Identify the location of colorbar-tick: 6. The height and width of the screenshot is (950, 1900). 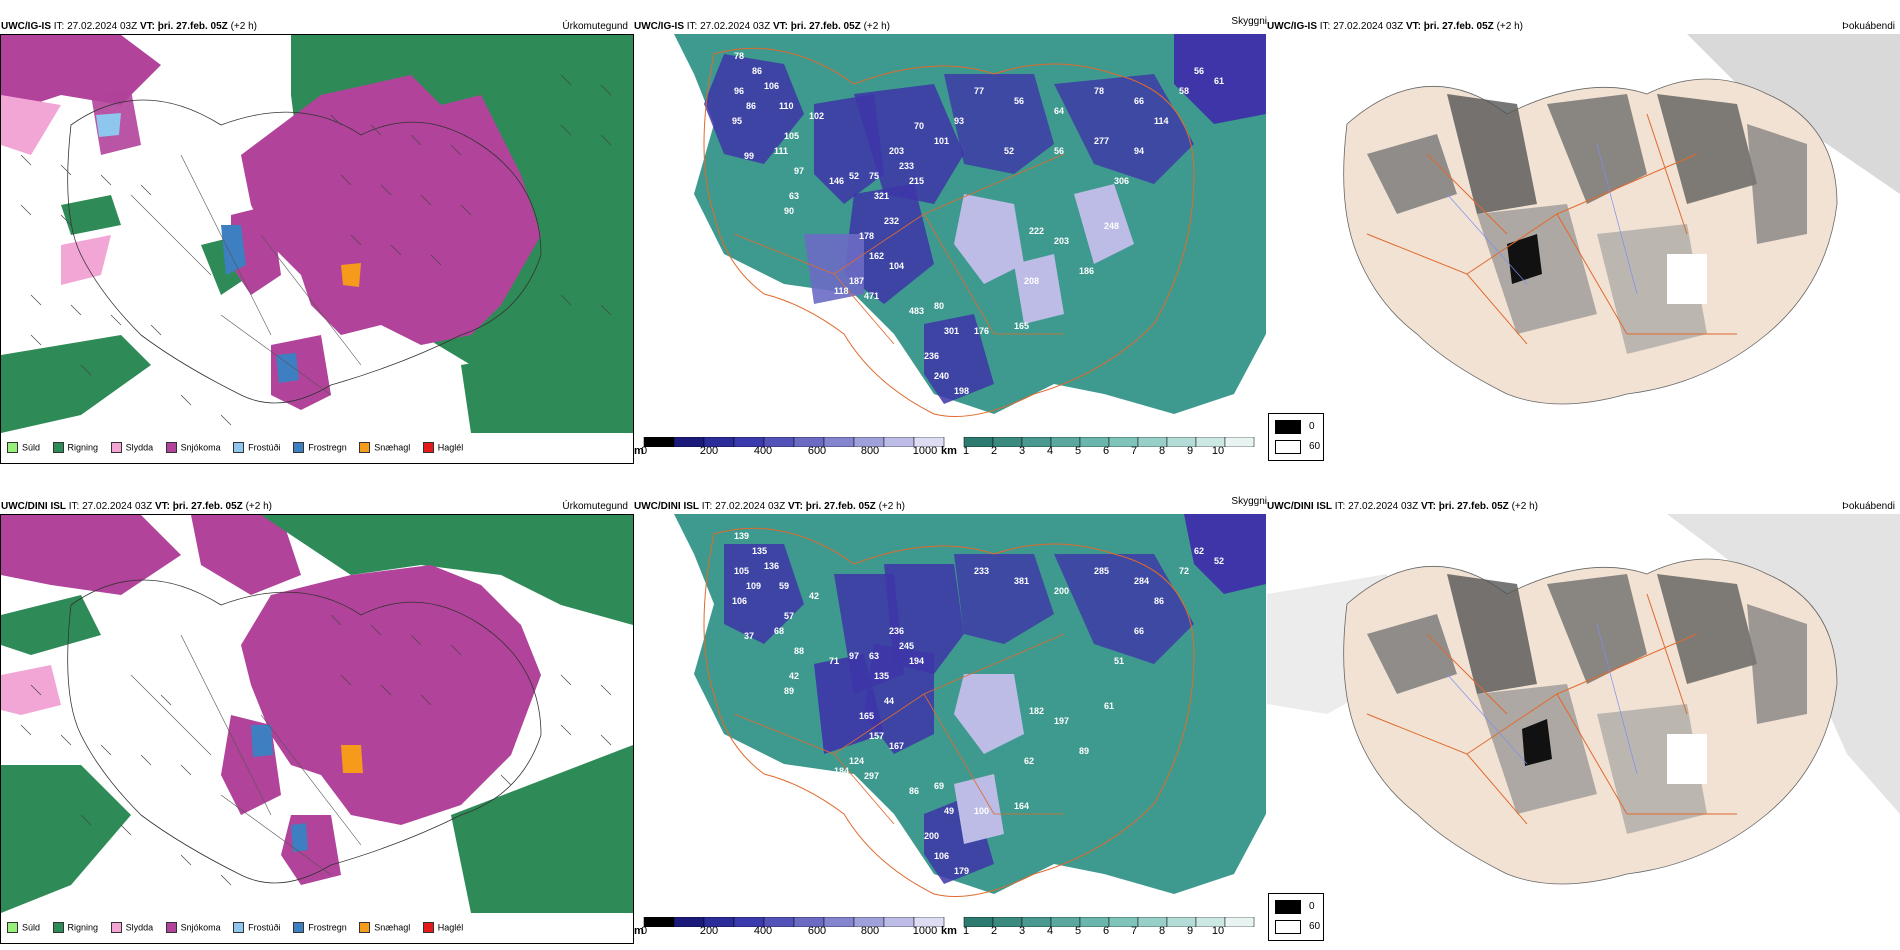
(1106, 931).